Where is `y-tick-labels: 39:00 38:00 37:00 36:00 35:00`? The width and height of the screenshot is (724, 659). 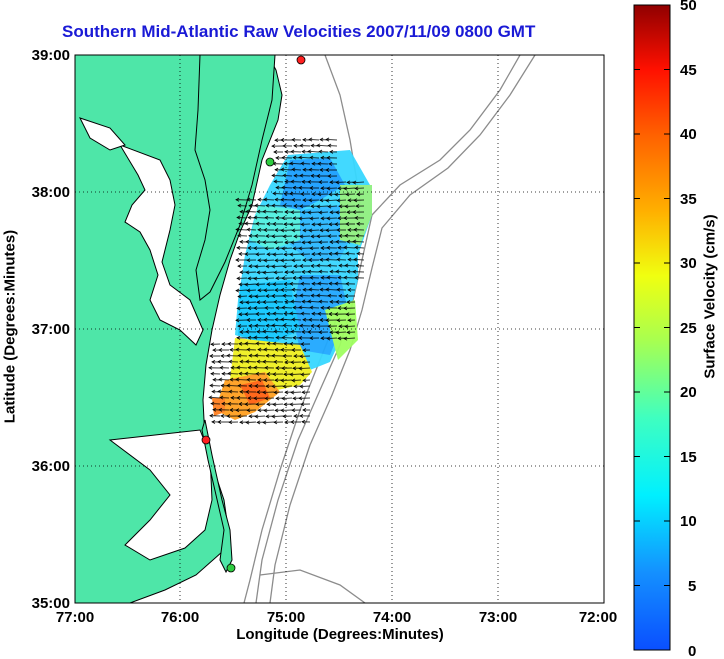 y-tick-labels: 39:00 38:00 37:00 36:00 35:00 is located at coordinates (51, 329).